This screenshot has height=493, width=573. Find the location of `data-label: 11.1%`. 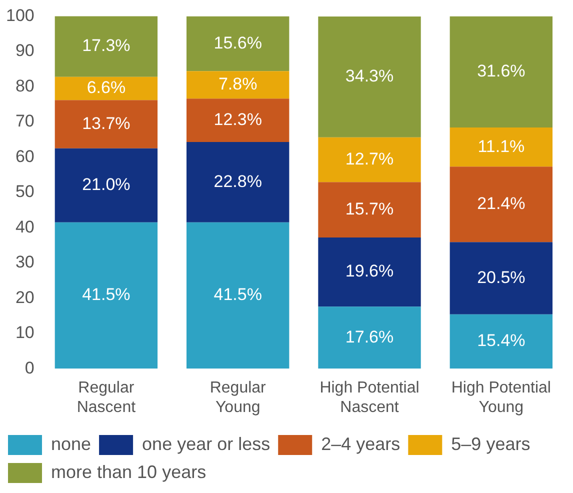

data-label: 11.1% is located at coordinates (501, 146).